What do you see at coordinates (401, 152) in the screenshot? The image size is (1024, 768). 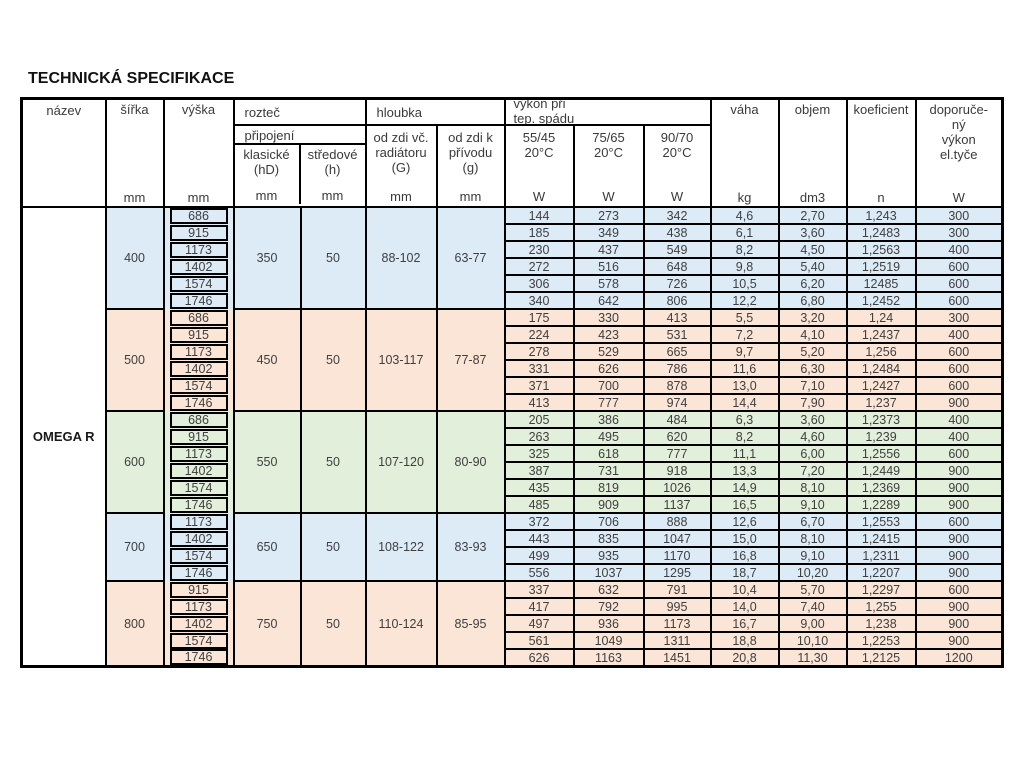 I see `header-od-zdi-vc-label: od zdi vč. radiátoru (G)` at bounding box center [401, 152].